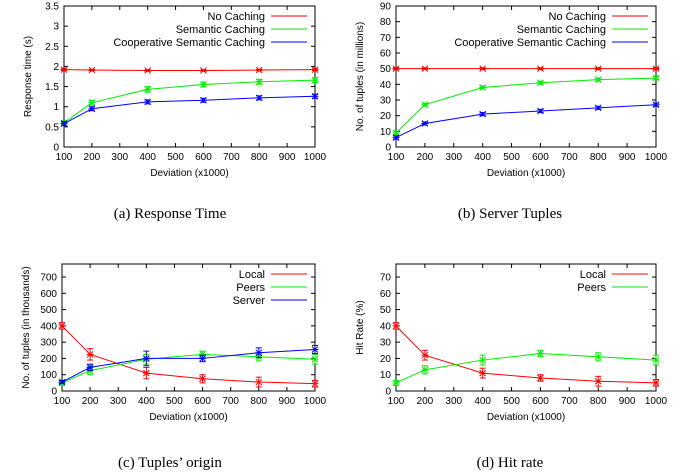 The height and width of the screenshot is (476, 686). I want to click on y-tick-label: 2.5, so click(52, 47).